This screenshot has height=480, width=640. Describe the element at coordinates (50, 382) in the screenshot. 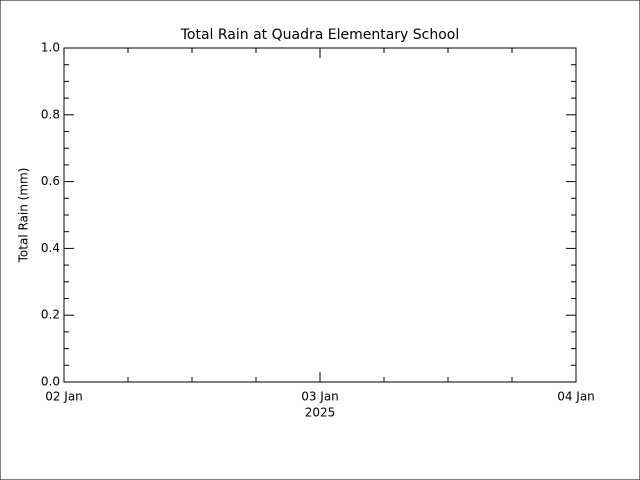

I see `y-tick-label: 0.0` at that location.